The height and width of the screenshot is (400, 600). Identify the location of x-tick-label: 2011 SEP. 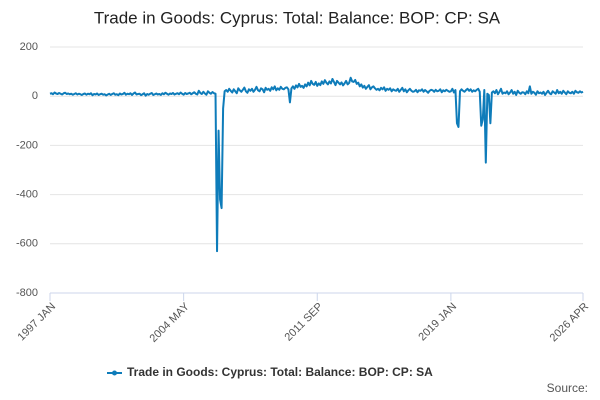
(303, 322).